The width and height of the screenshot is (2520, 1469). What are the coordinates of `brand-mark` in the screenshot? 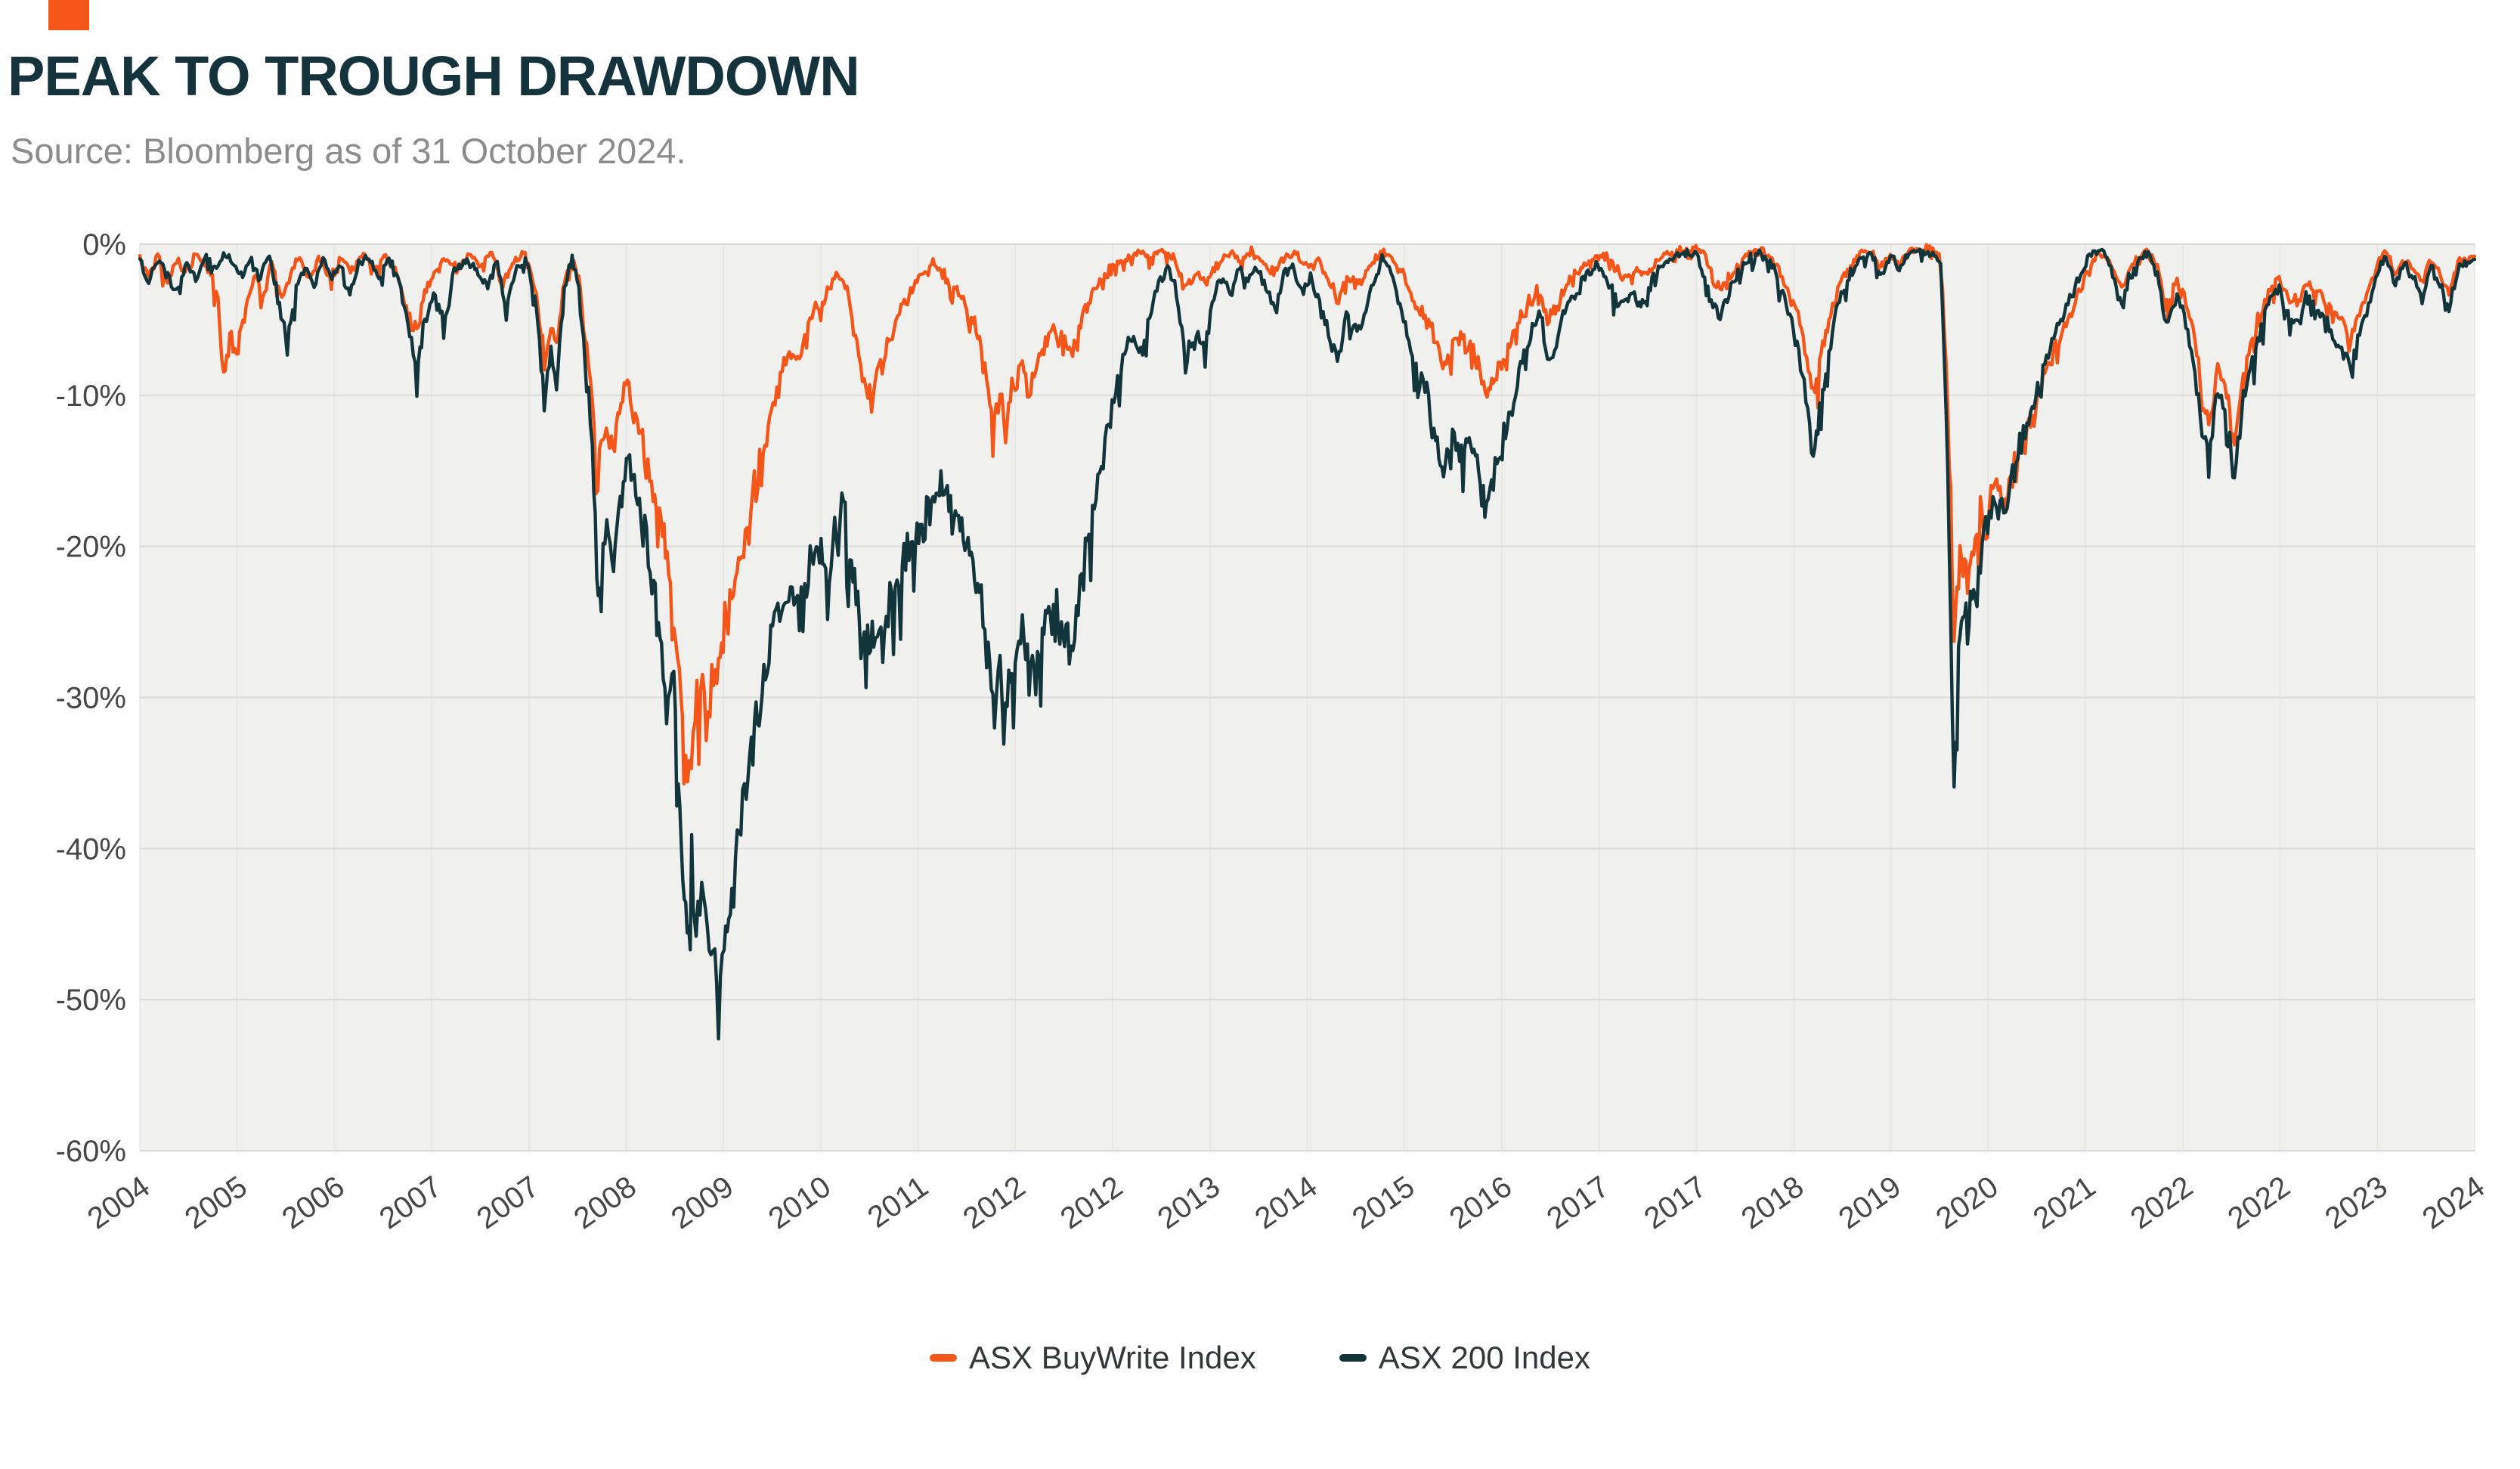 It's located at (68, 15).